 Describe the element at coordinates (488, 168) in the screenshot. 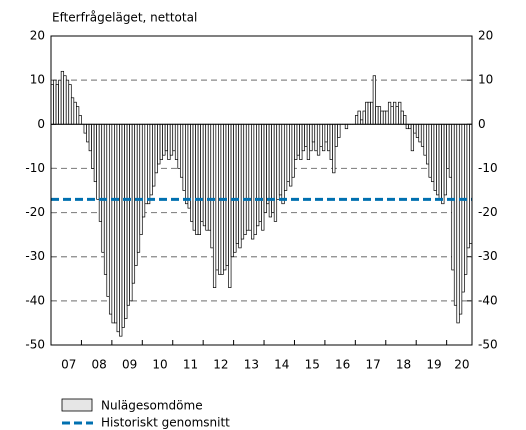

I see `y2-tick-label: -10` at that location.